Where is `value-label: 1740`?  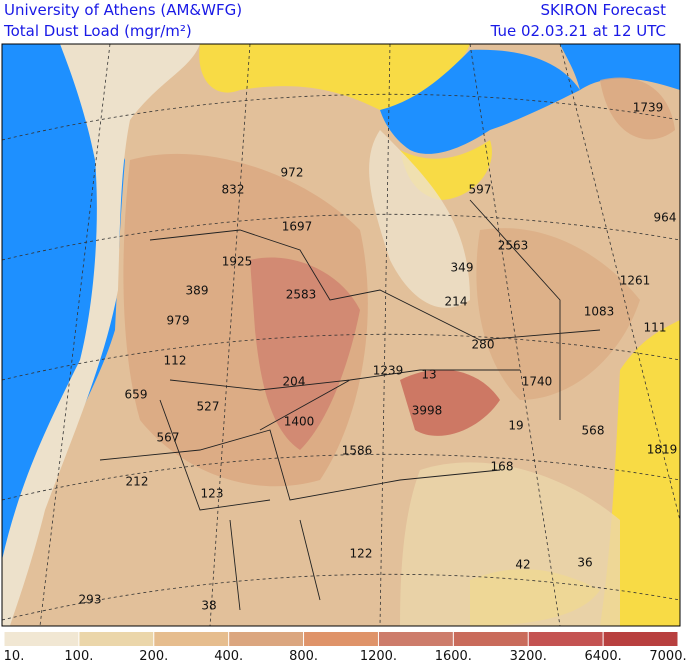
value-label: 1740 is located at coordinates (537, 382).